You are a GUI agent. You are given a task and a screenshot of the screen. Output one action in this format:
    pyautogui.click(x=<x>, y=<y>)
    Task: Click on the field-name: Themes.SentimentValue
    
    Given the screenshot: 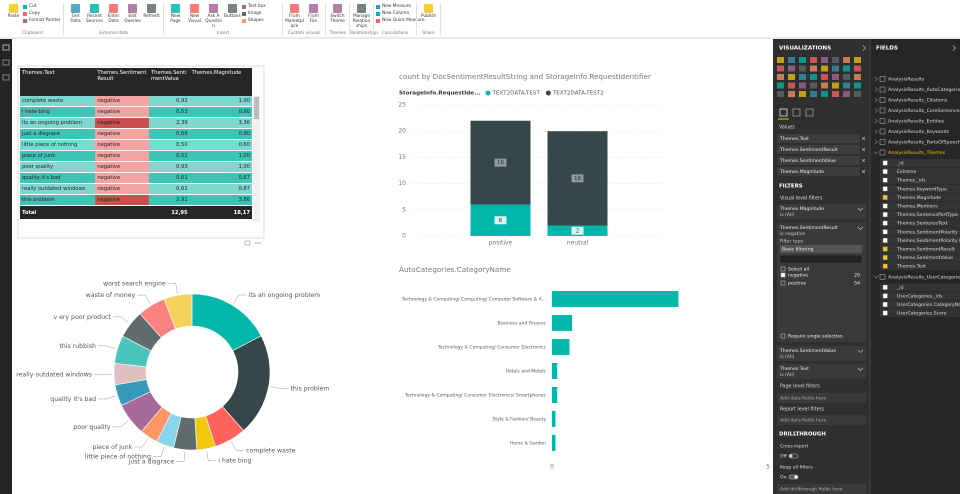 What is the action you would take?
    pyautogui.click(x=924, y=258)
    